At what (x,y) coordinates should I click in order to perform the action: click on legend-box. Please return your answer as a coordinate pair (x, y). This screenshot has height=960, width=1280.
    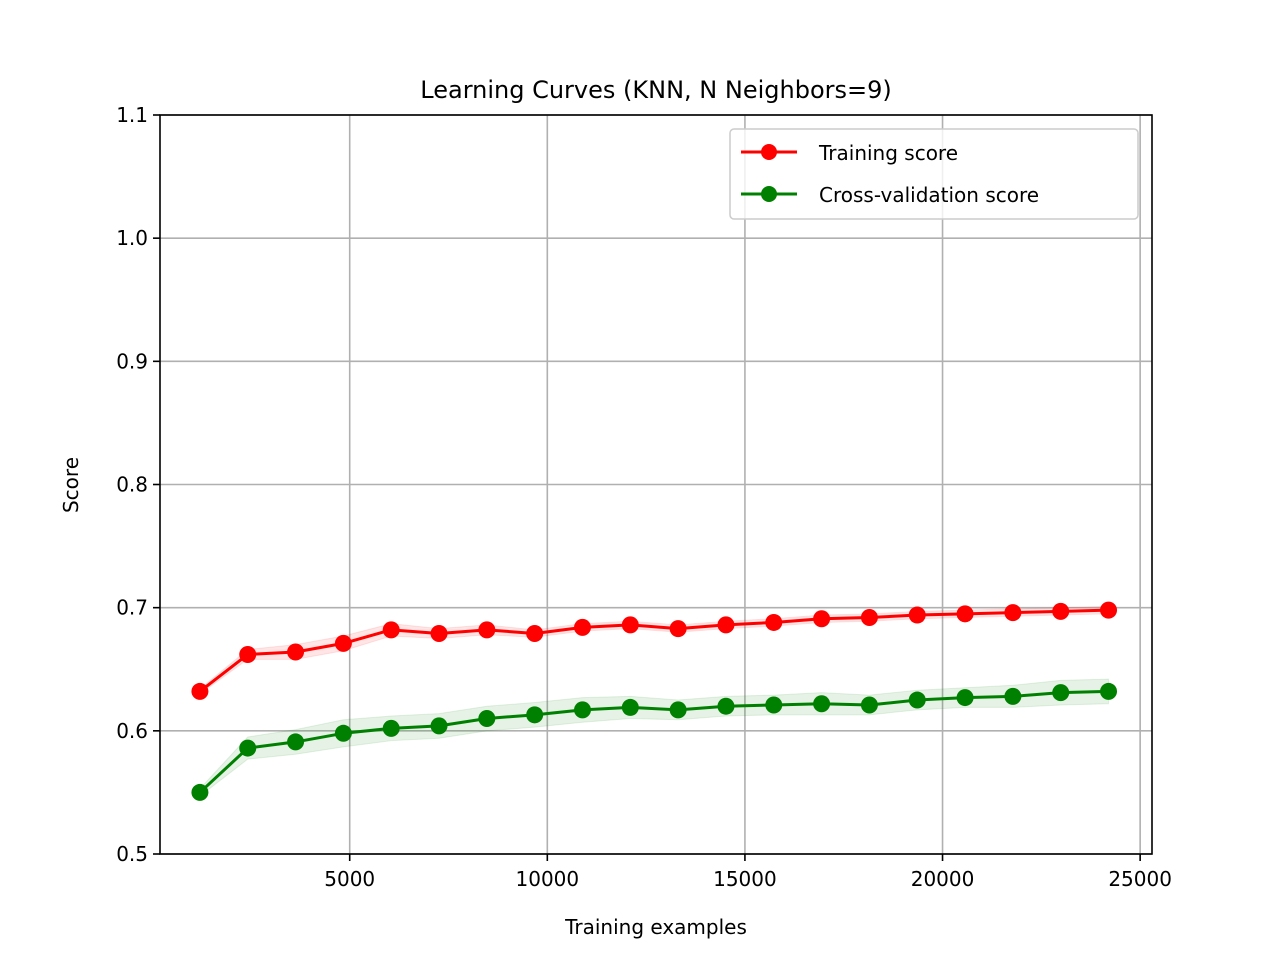
    Looking at the image, I should click on (934, 174).